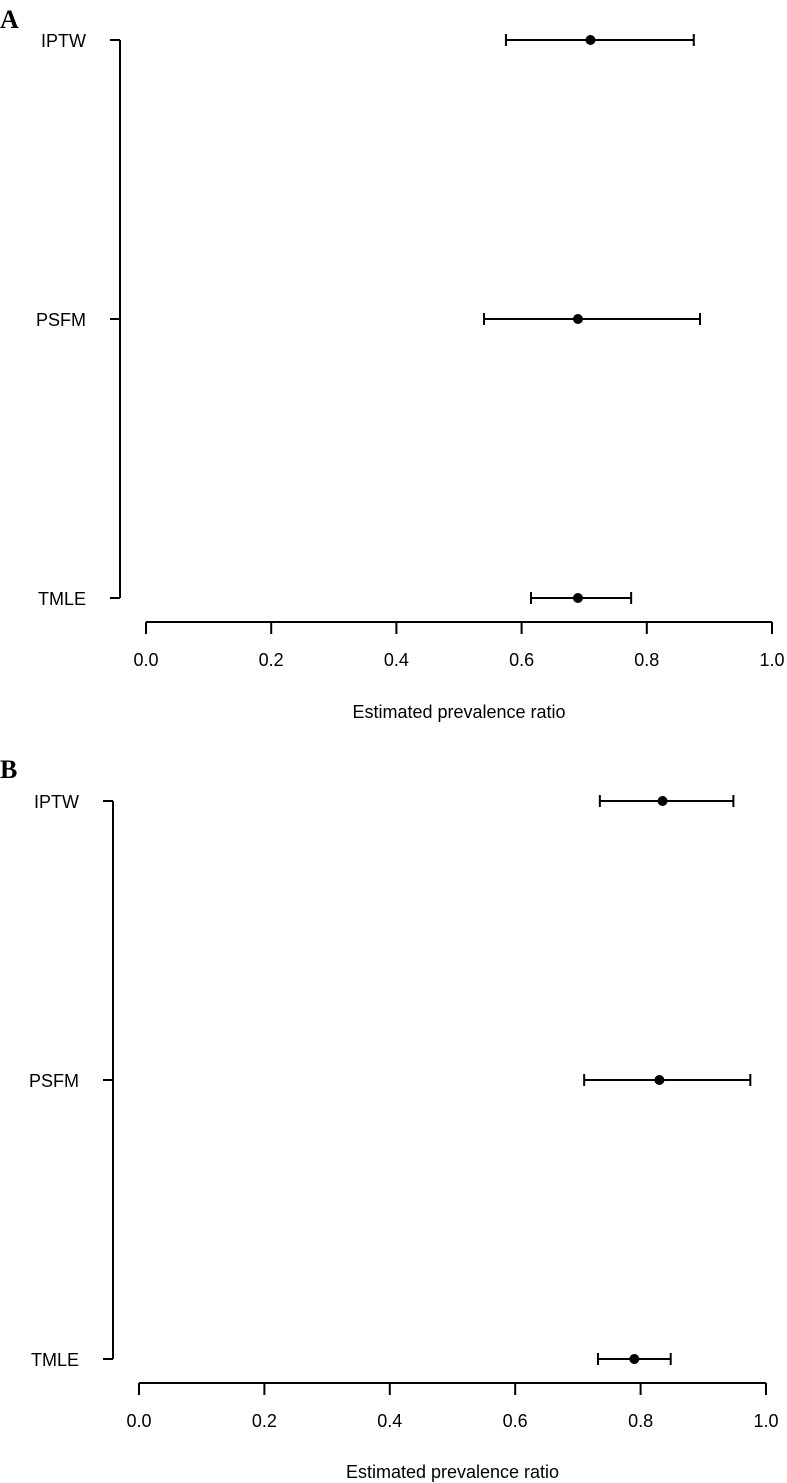  I want to click on panel-a-x-tick-label-2: 0.4, so click(396, 660).